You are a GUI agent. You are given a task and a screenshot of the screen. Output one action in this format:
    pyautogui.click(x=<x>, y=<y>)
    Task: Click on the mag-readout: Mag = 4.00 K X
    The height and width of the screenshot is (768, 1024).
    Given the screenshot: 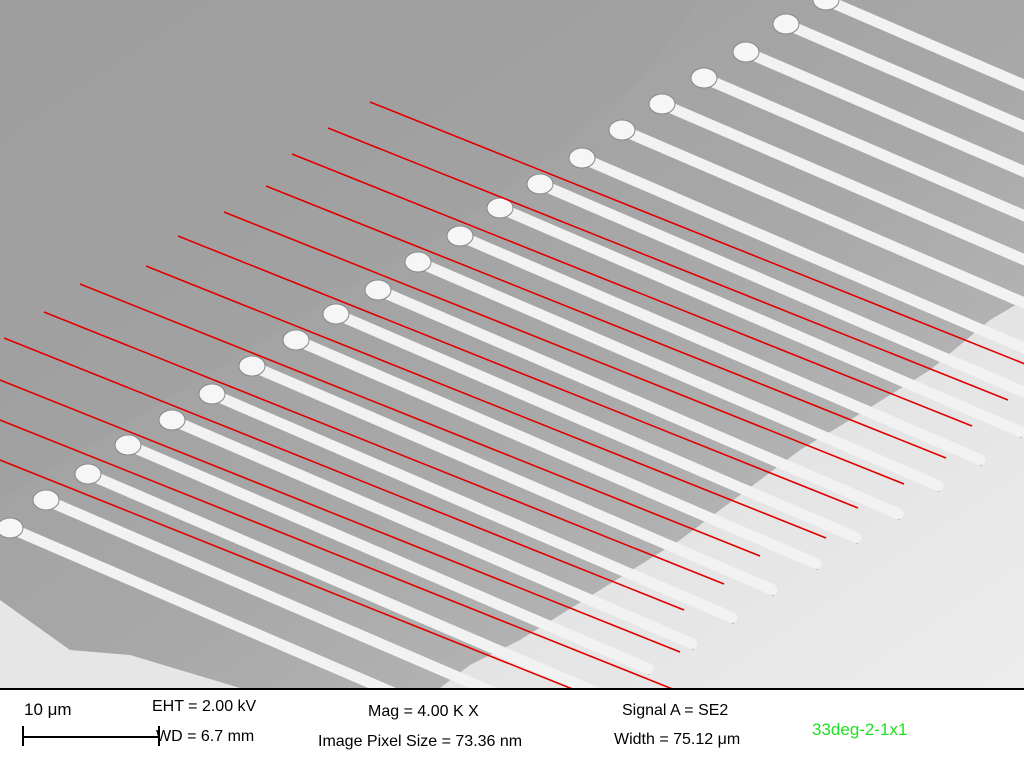 What is the action you would take?
    pyautogui.click(x=423, y=711)
    